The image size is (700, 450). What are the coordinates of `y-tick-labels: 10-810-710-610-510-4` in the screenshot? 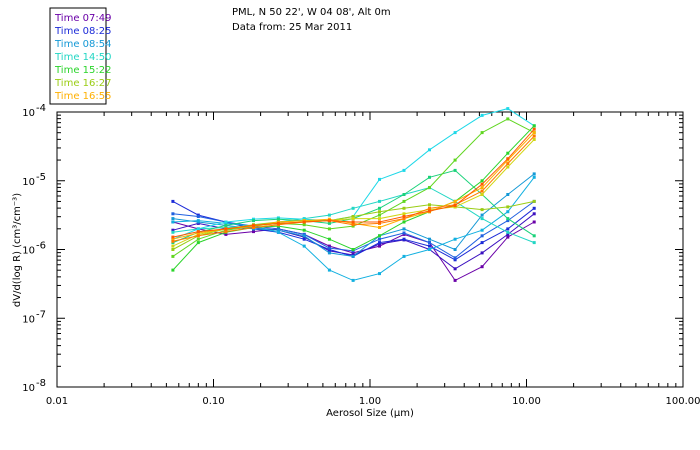 It's located at (34, 248).